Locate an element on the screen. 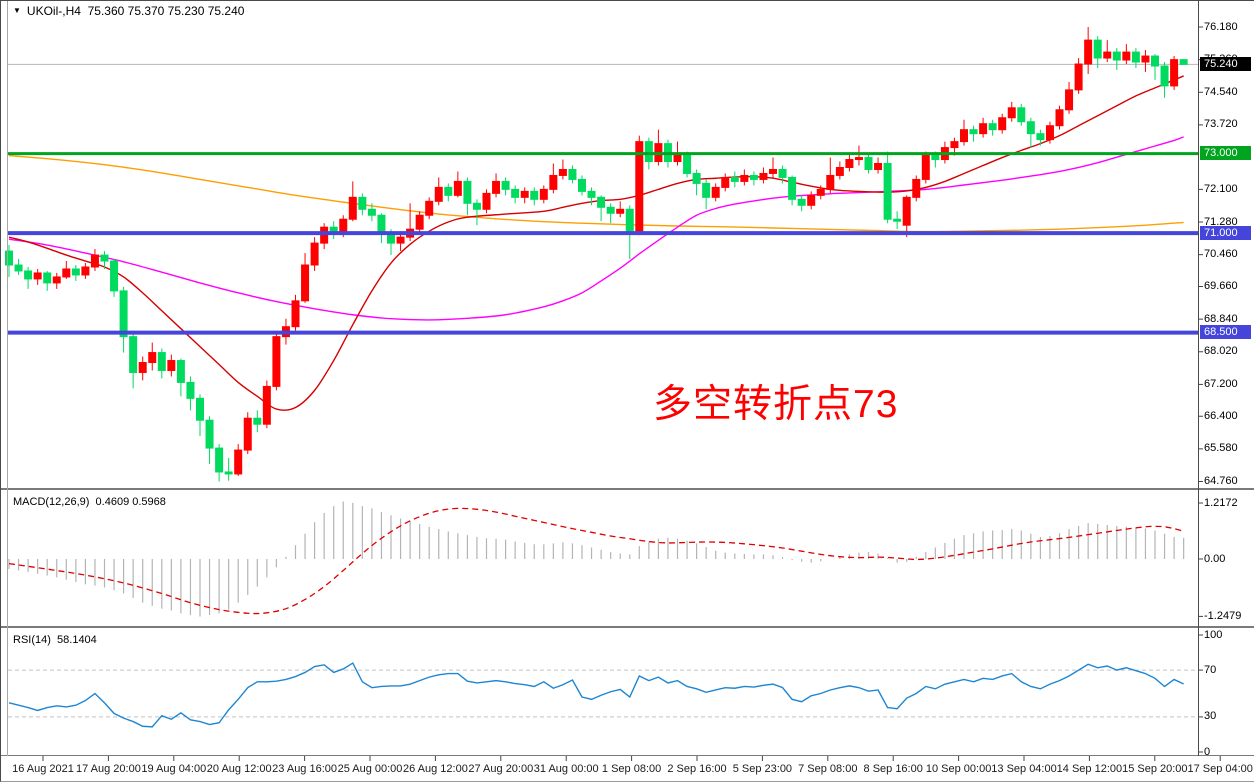 The width and height of the screenshot is (1254, 782). rsi-indicator-label: RSI(14) 58.1404 is located at coordinates (55, 640).